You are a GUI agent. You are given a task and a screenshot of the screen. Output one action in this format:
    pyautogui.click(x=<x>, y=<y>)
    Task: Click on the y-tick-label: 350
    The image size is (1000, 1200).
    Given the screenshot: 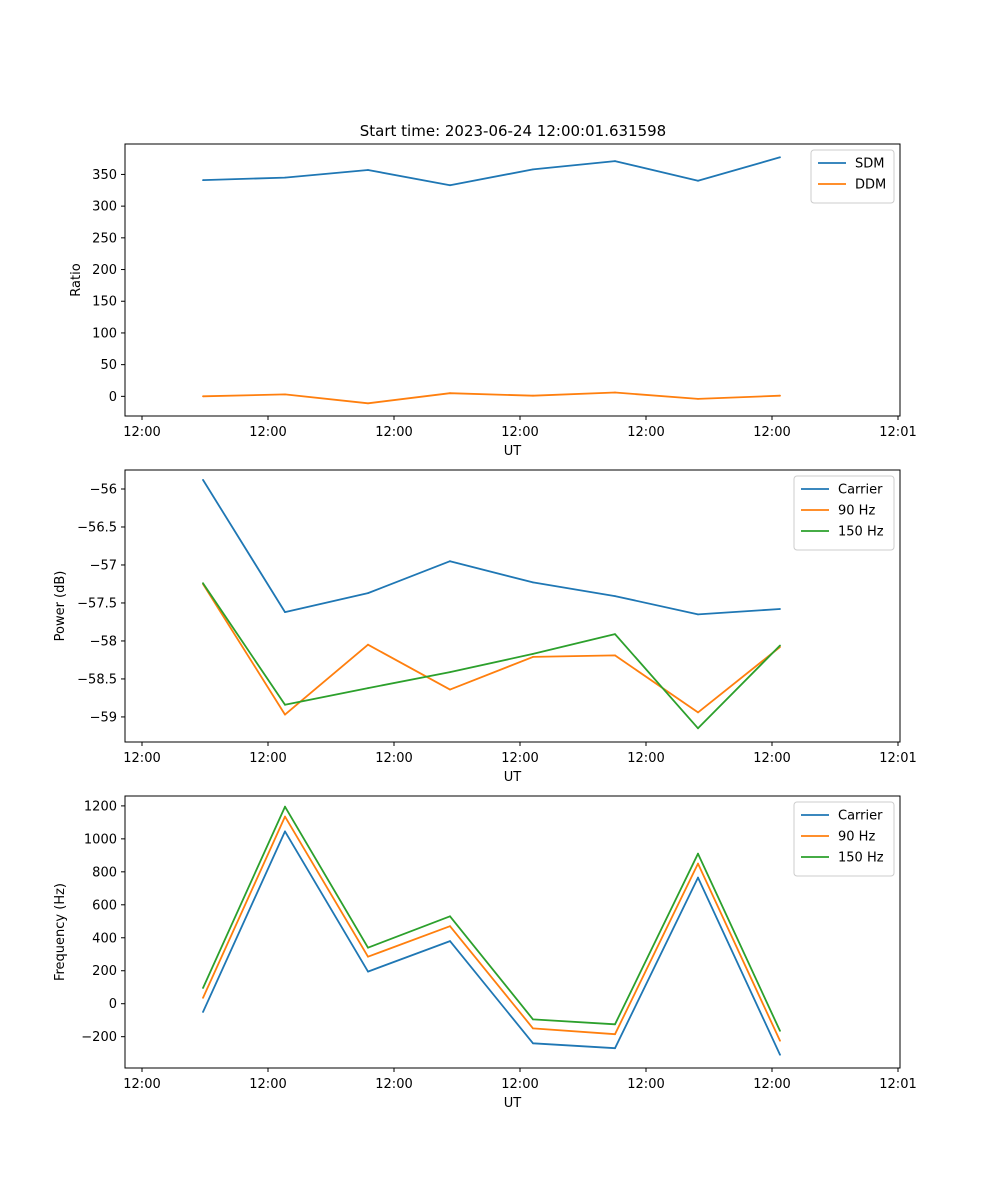 What is the action you would take?
    pyautogui.click(x=104, y=175)
    